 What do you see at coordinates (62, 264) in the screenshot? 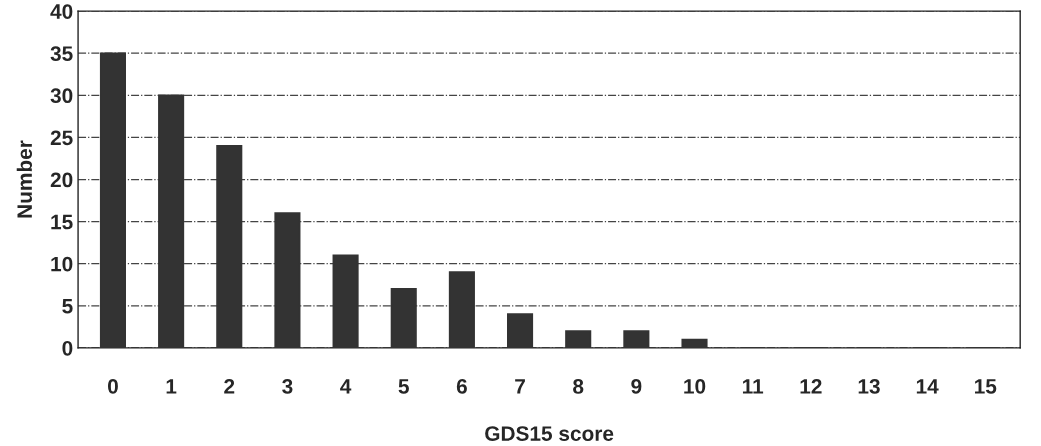
I see `y-tick-label: 10` at bounding box center [62, 264].